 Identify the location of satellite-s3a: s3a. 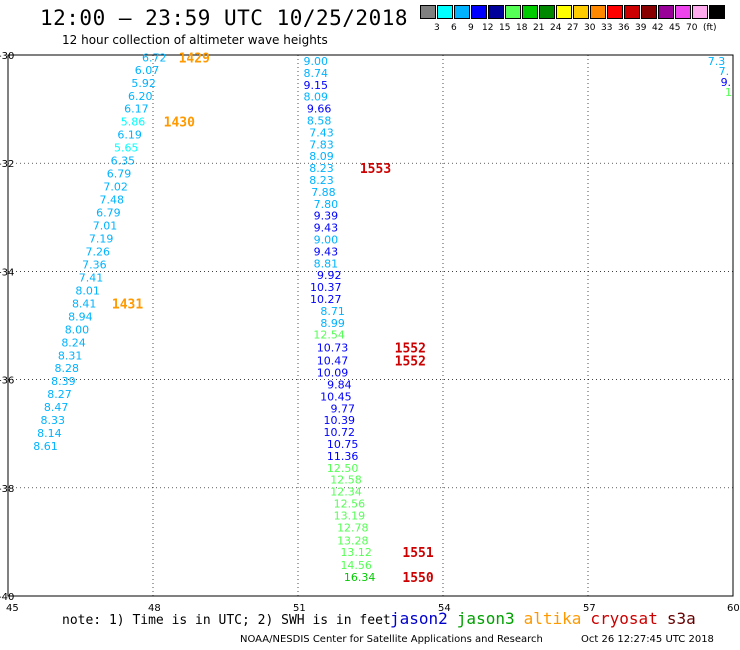
(681, 618).